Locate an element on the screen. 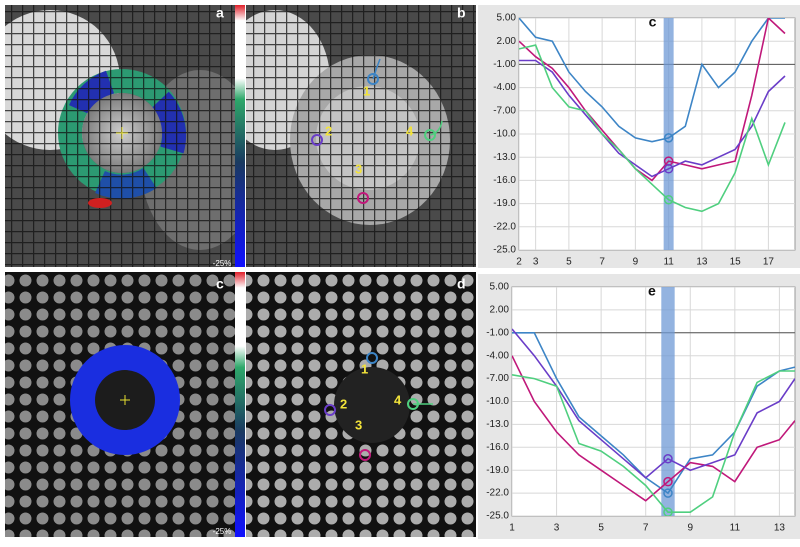  x-tick-label: 15 is located at coordinates (736, 262).